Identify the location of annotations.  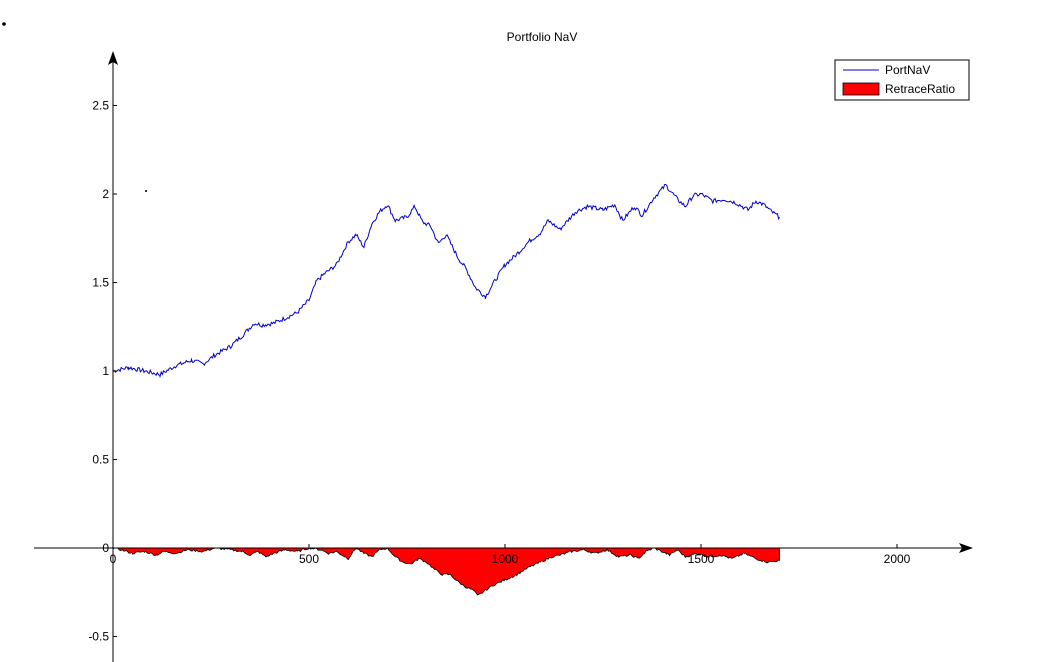
(75, 107).